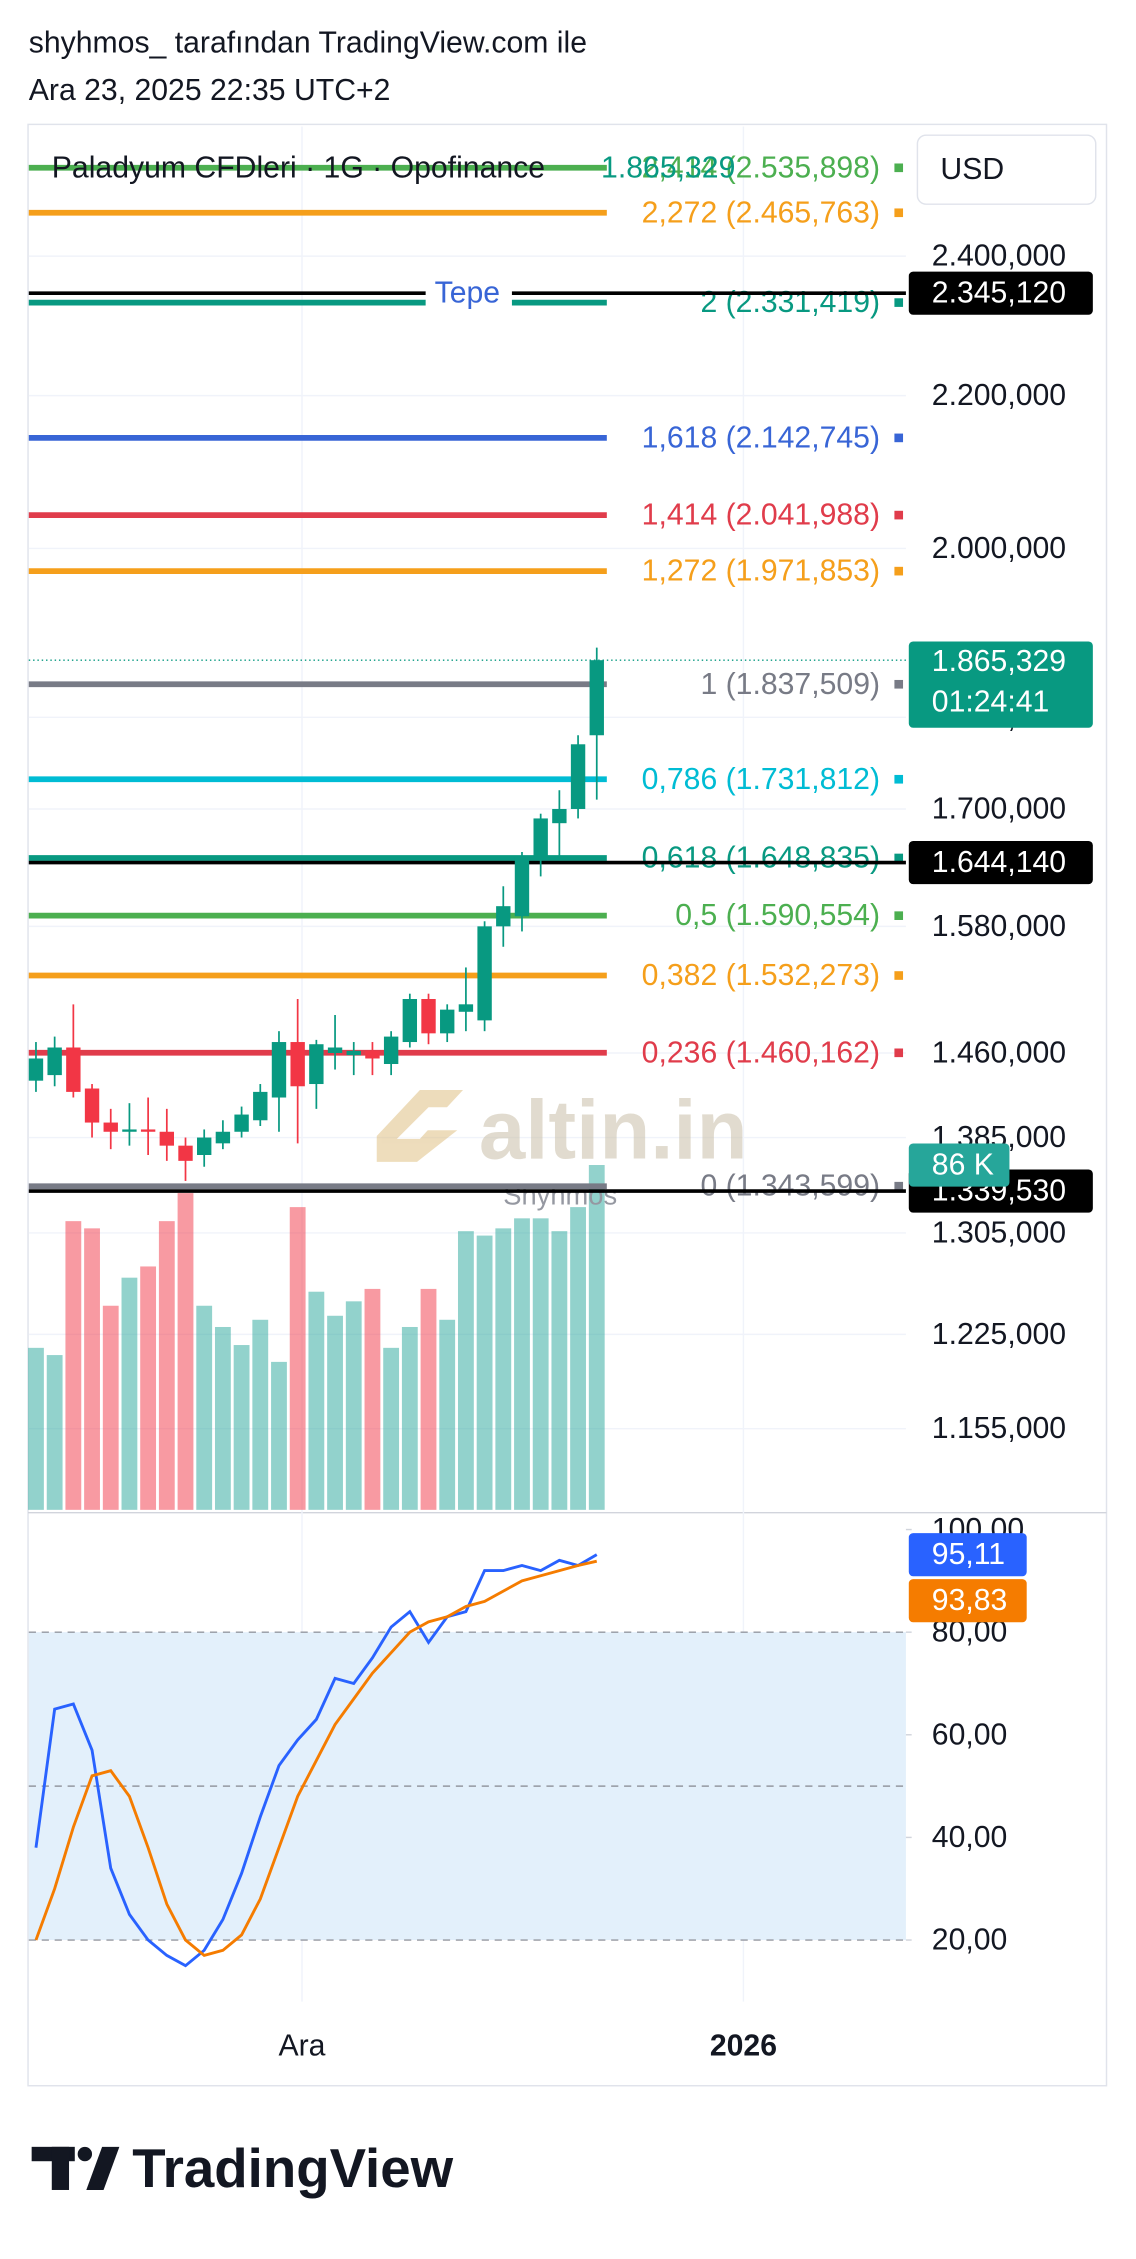 The width and height of the screenshot is (1136, 2259). Describe the element at coordinates (298, 168) in the screenshot. I see `chart-title: Paladyum CFDleri · 1G · Opofinance` at that location.